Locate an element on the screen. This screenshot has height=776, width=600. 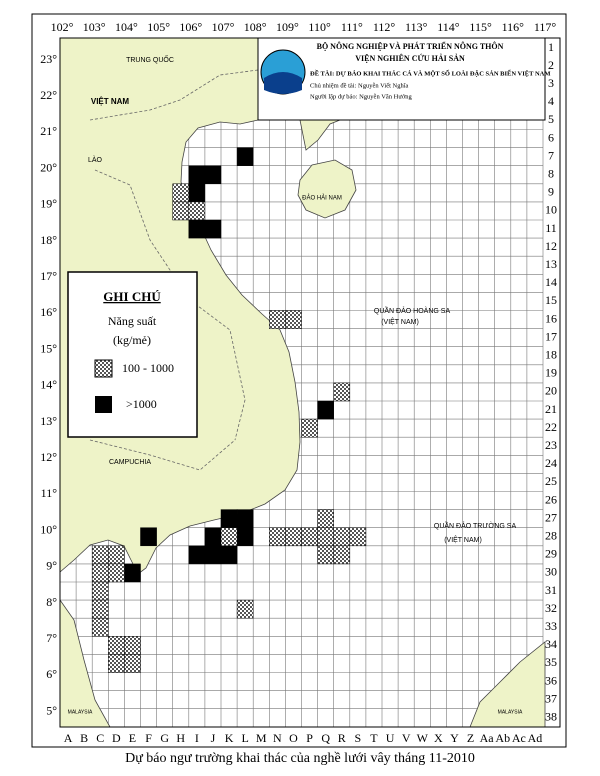
latitude-label: 13° is located at coordinates (48, 421).